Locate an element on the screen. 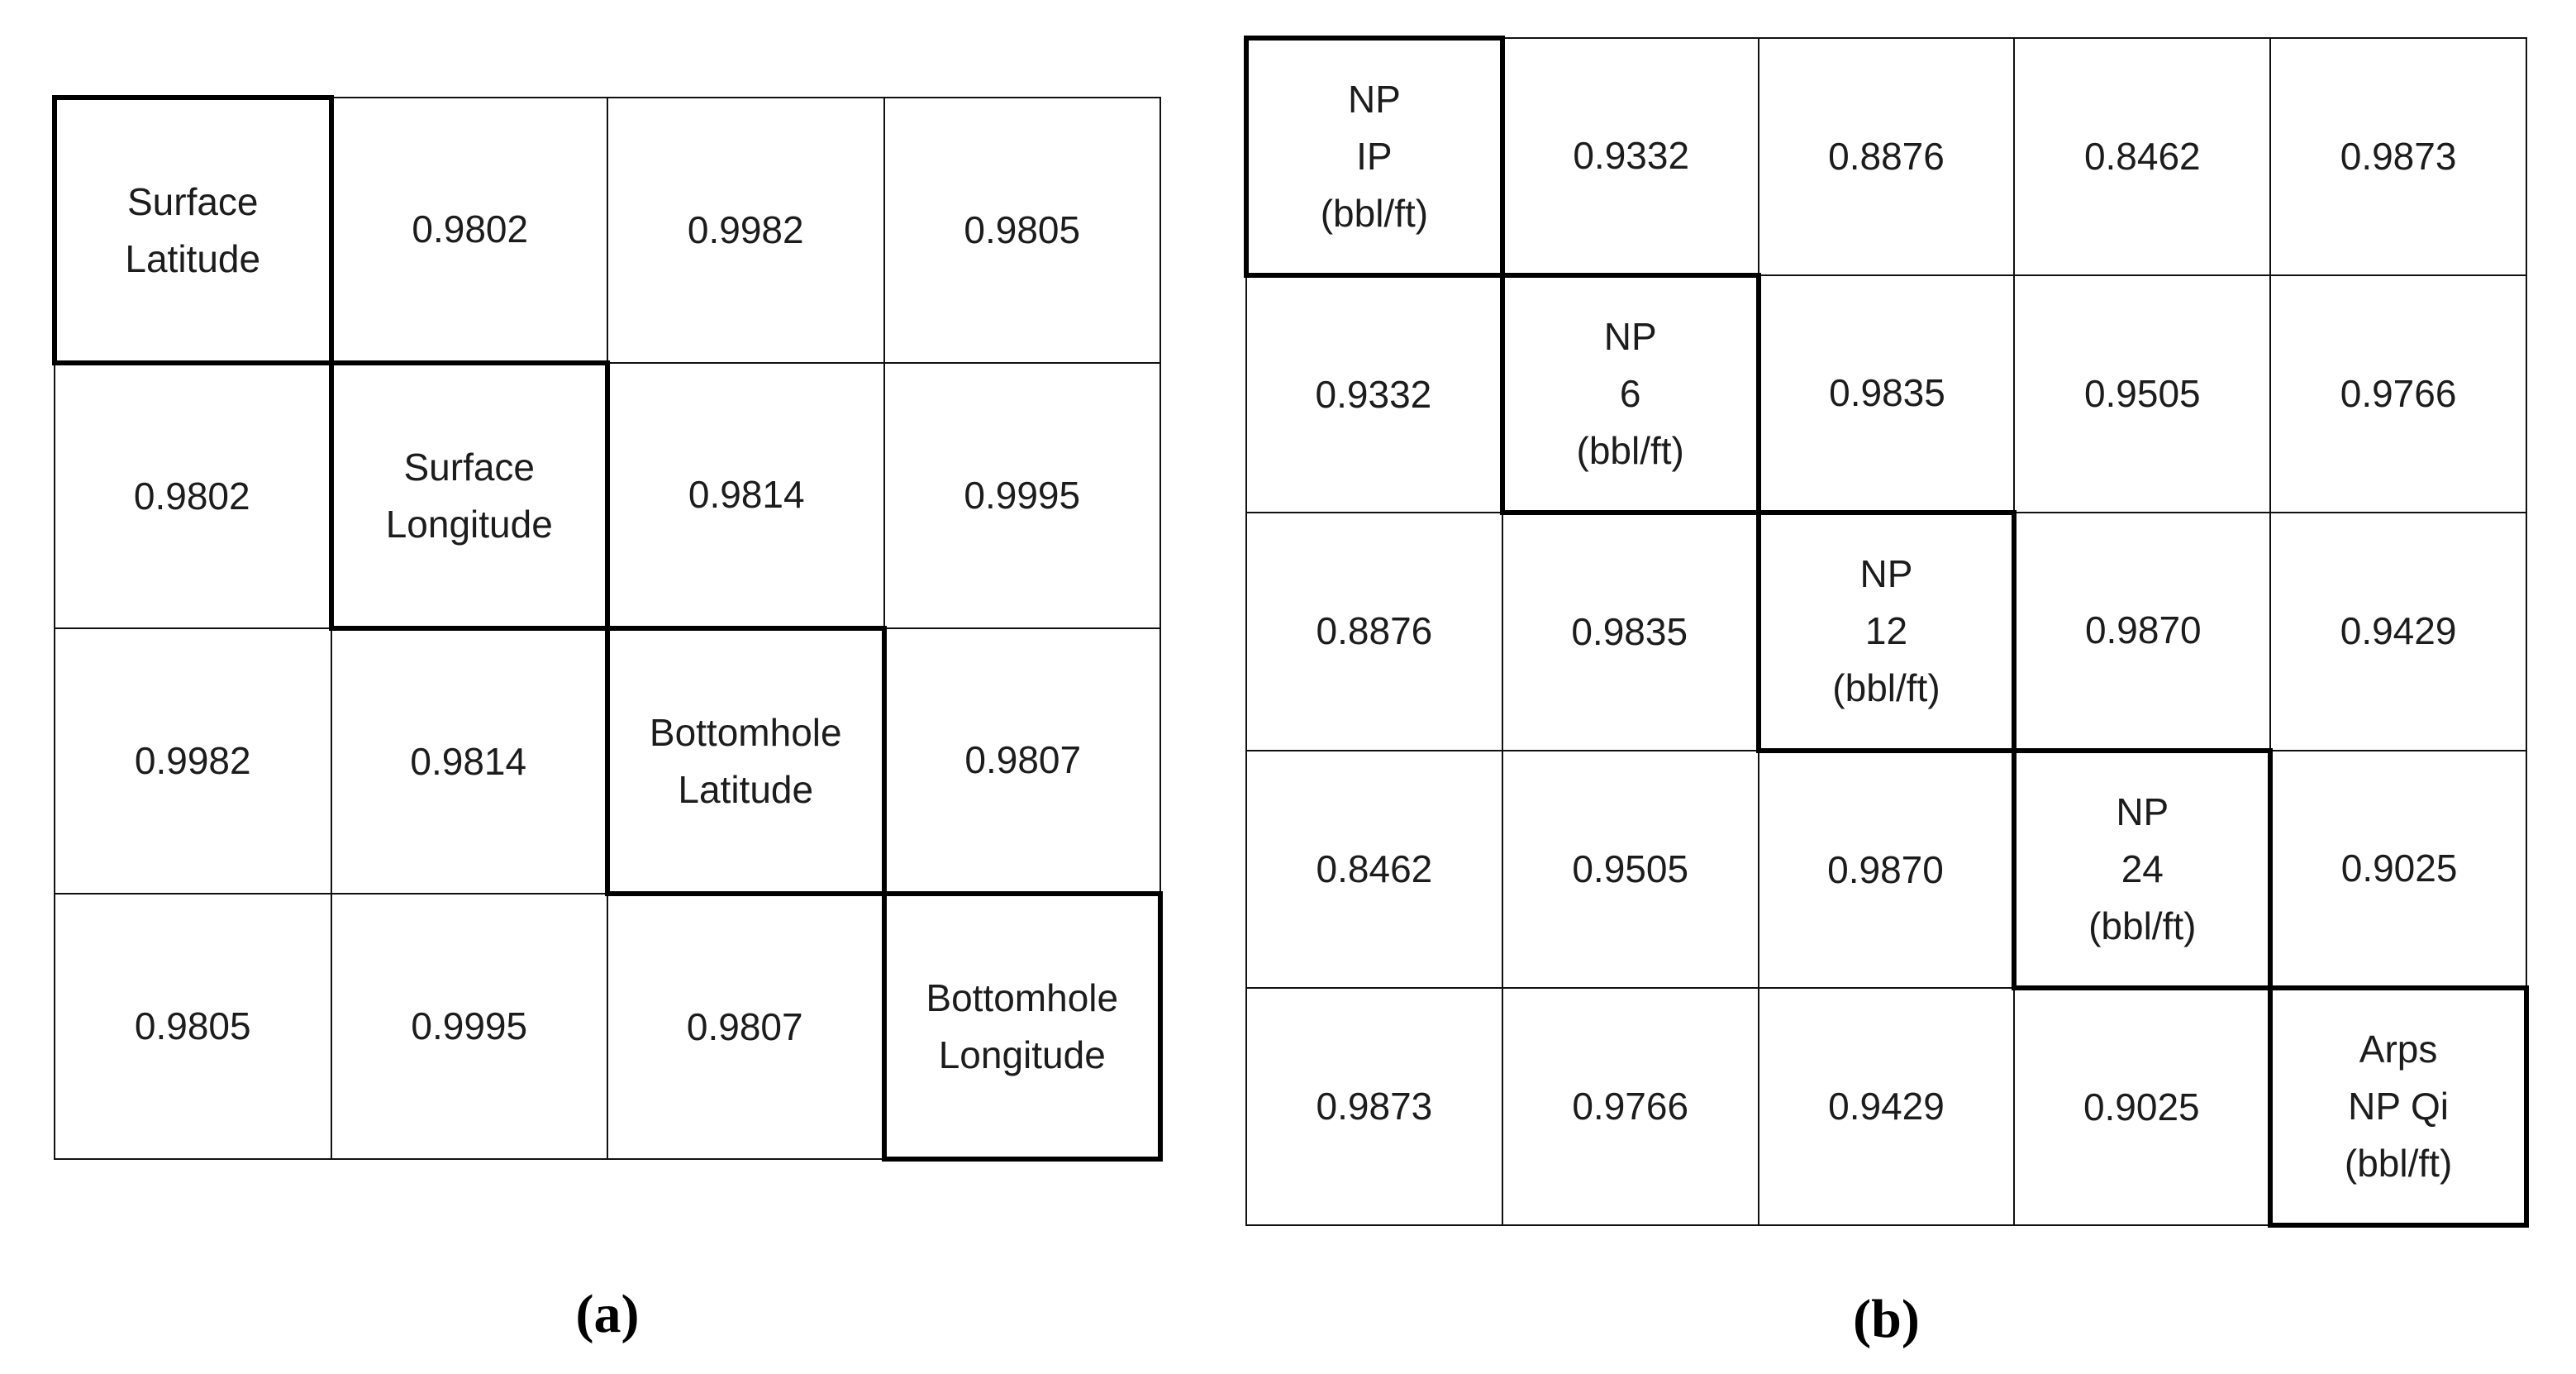 This screenshot has width=2576, height=1374. matrix-b-row: 0.8876 0.9835 NP 12 (bbl/ft) 0.9870 0.9429 is located at coordinates (1886, 631).